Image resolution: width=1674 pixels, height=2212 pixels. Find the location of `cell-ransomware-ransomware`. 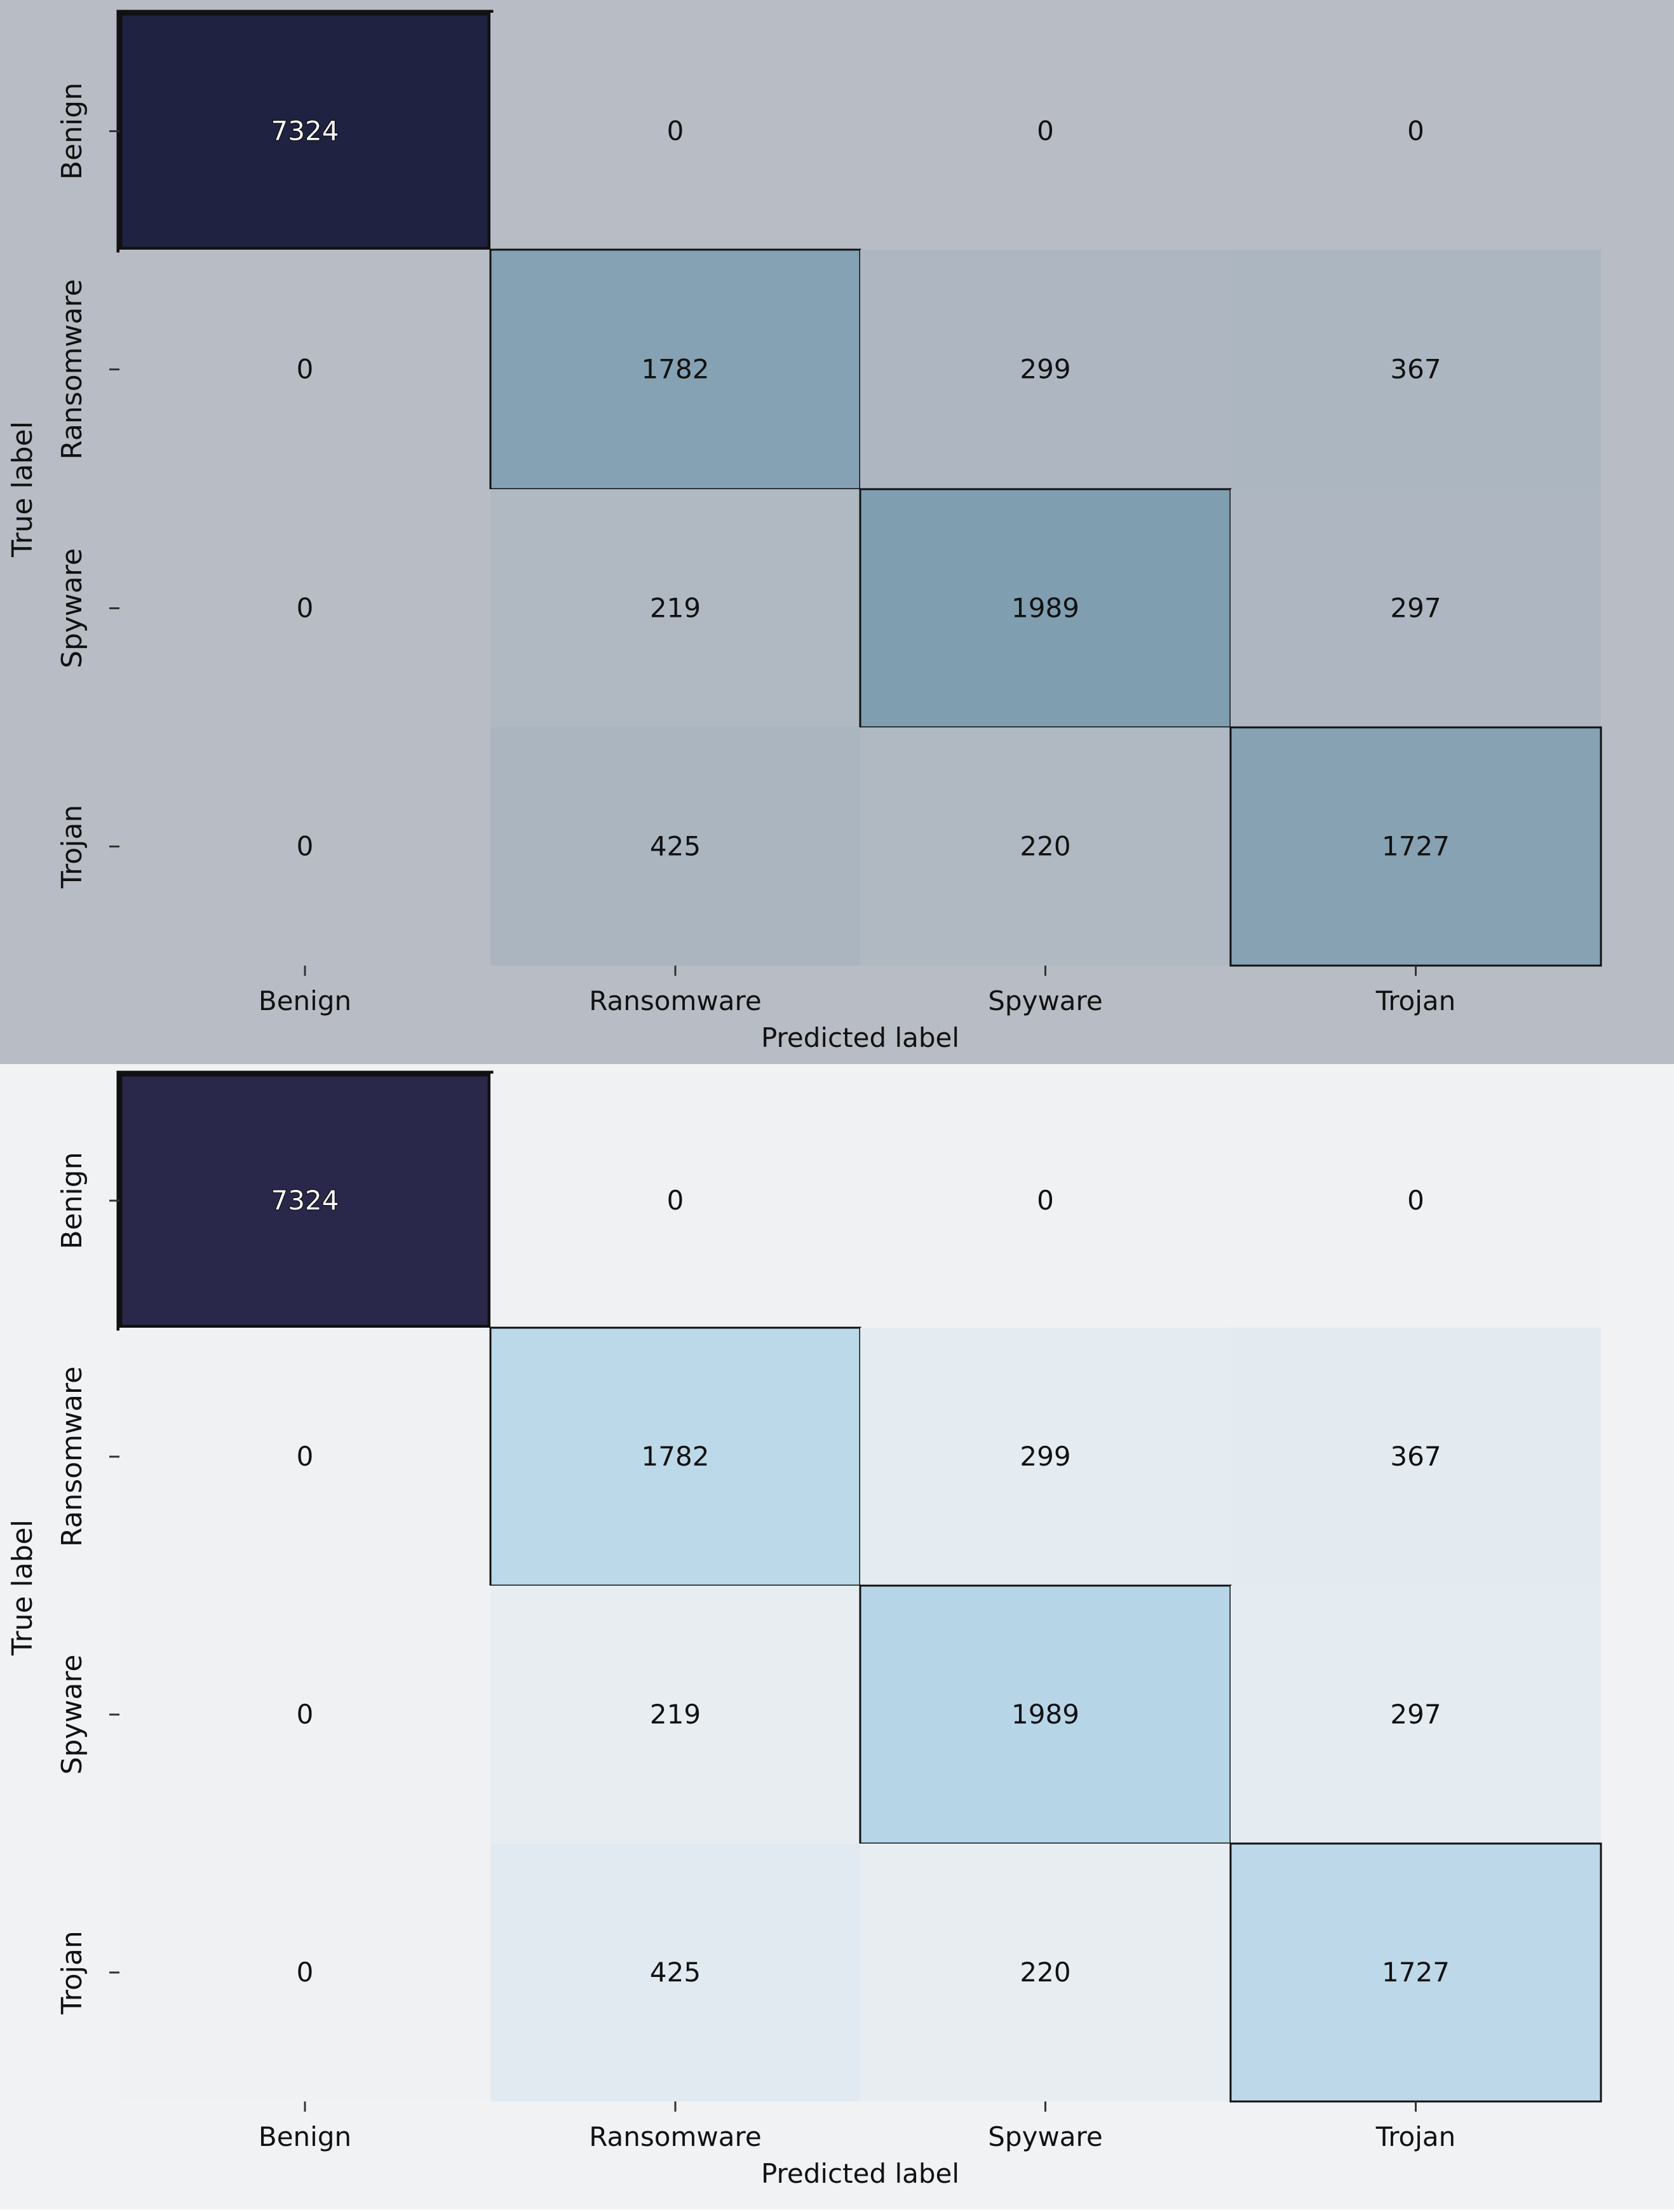

cell-ransomware-ransomware is located at coordinates (675, 1456).